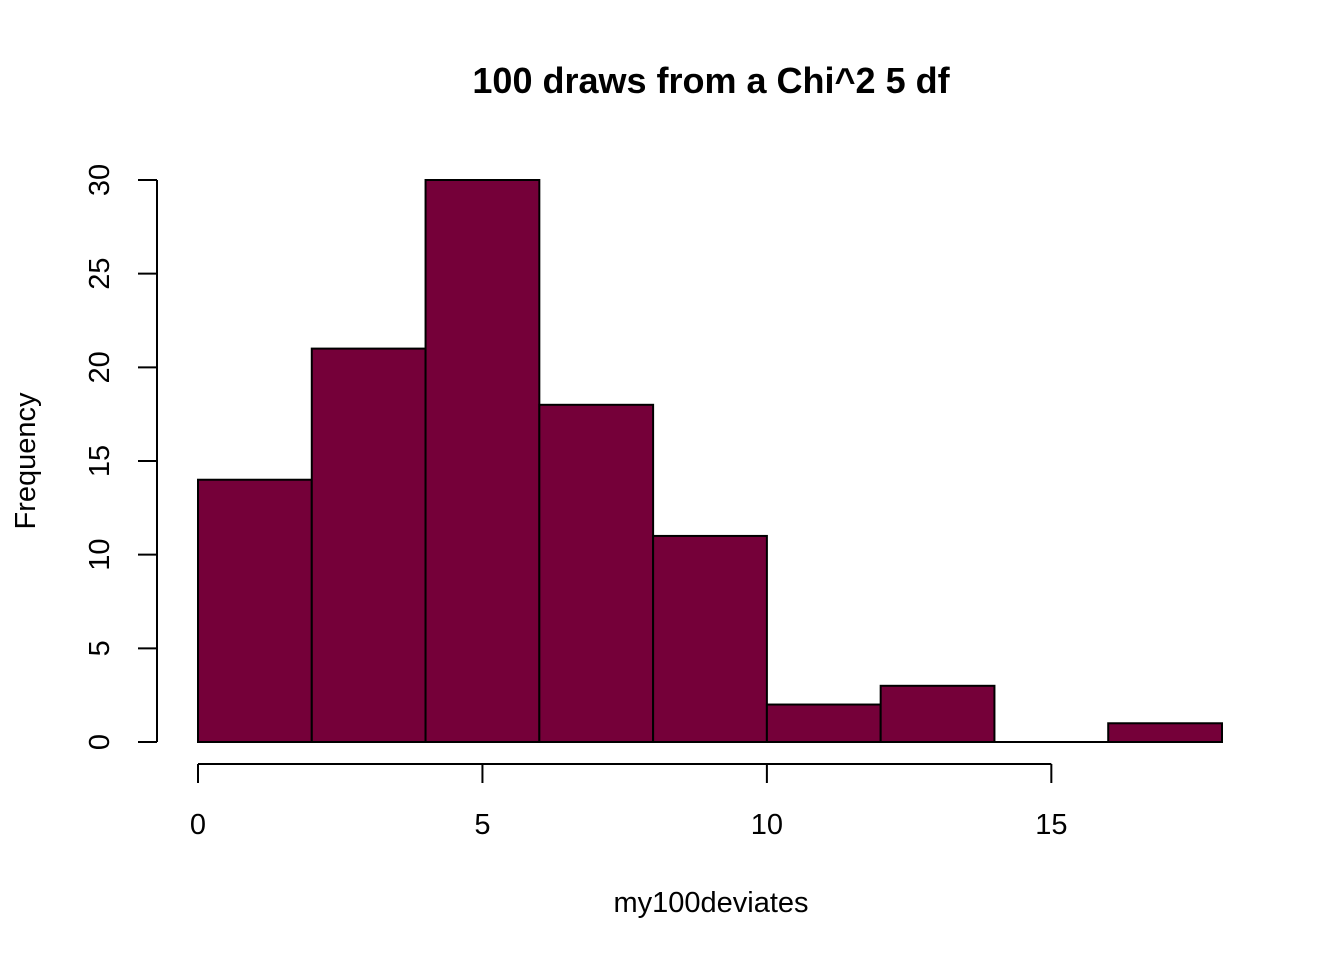 This screenshot has width=1344, height=960. Describe the element at coordinates (198, 825) in the screenshot. I see `x-tick-label-0: 0` at that location.